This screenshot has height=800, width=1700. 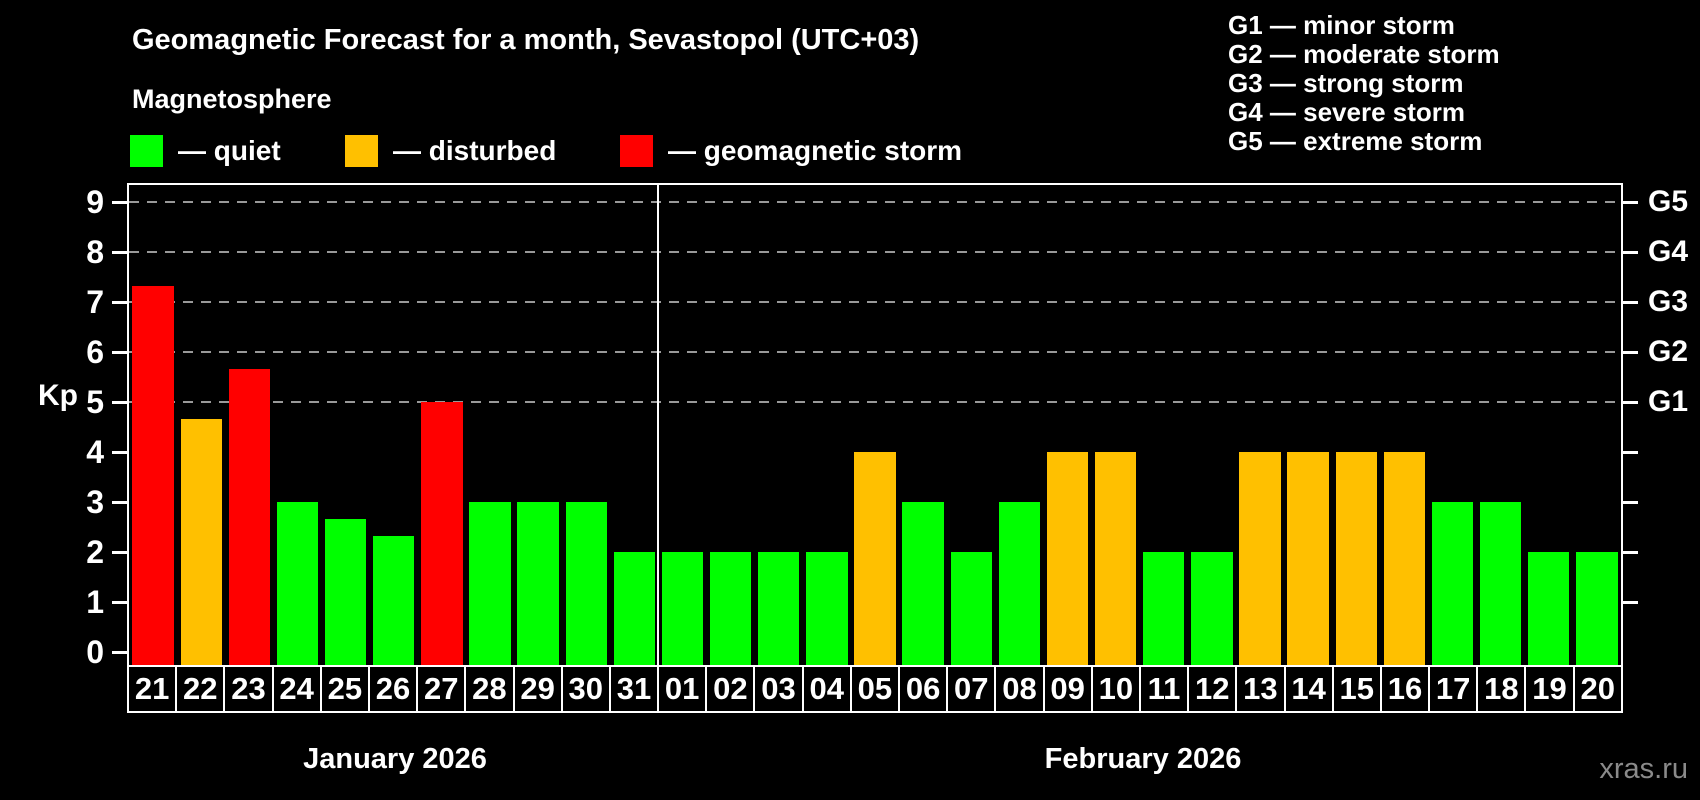 I want to click on day-label-14: 14, so click(x=1310, y=689).